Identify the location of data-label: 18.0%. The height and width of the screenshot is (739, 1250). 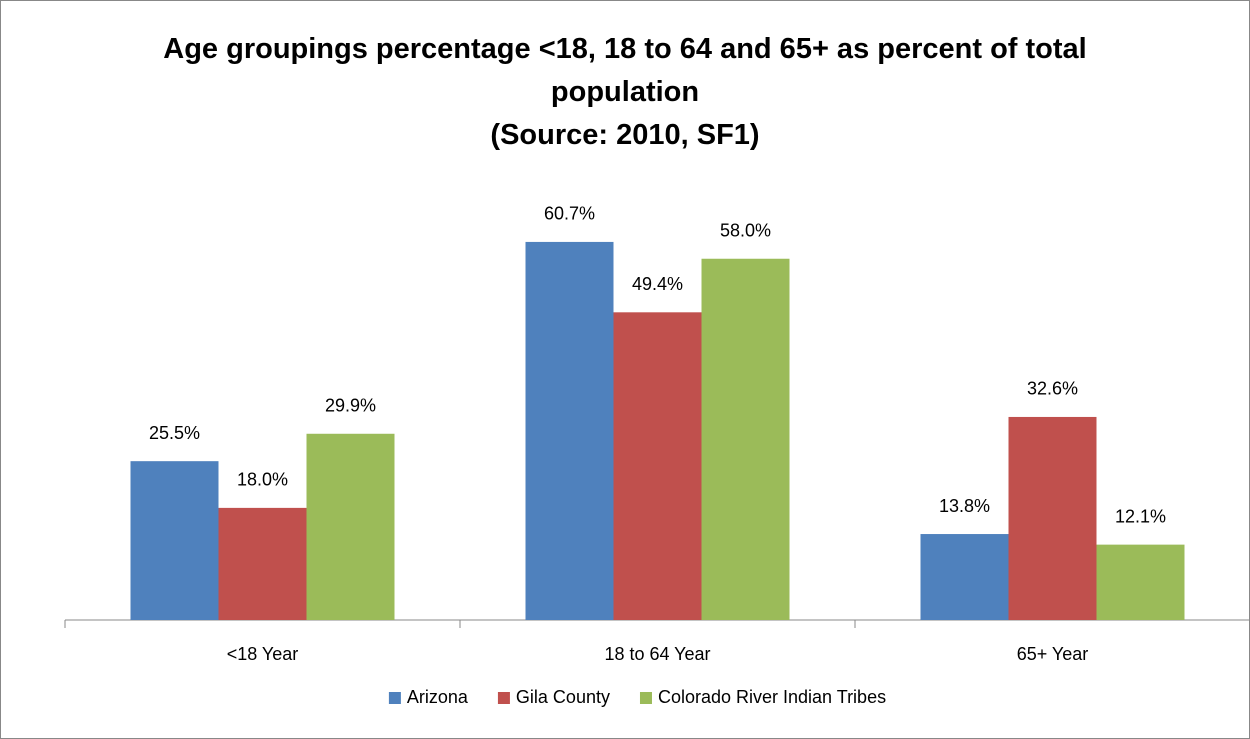
(262, 480).